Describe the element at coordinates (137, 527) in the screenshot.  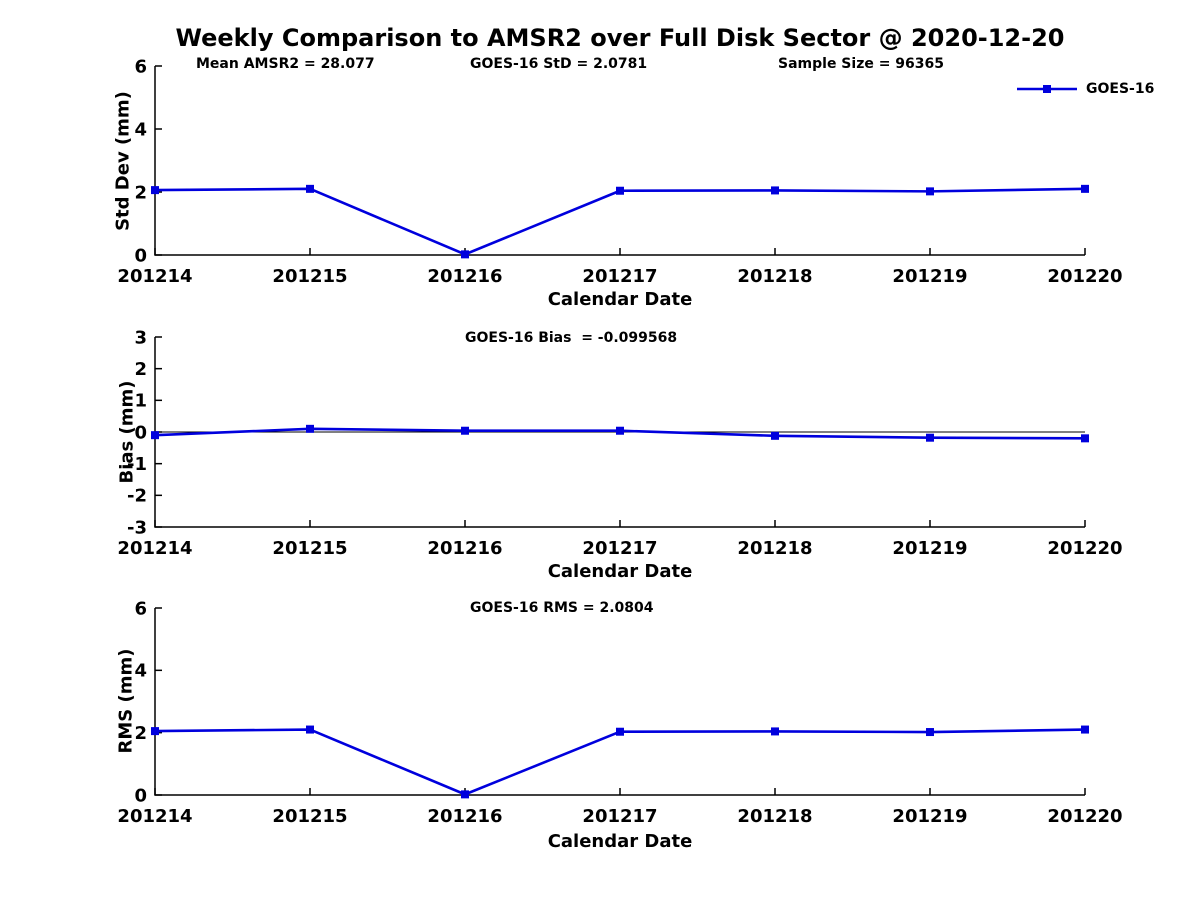
I see `y-tick-label: -3` at that location.